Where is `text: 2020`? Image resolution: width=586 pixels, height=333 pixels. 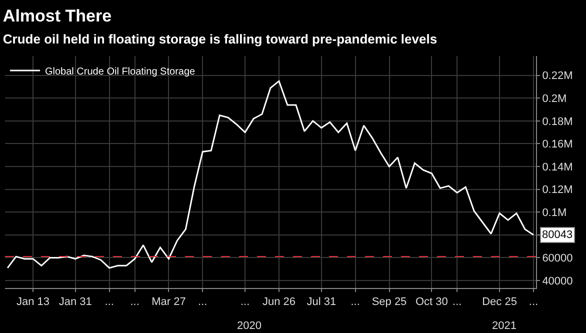 text: 2020 is located at coordinates (249, 326).